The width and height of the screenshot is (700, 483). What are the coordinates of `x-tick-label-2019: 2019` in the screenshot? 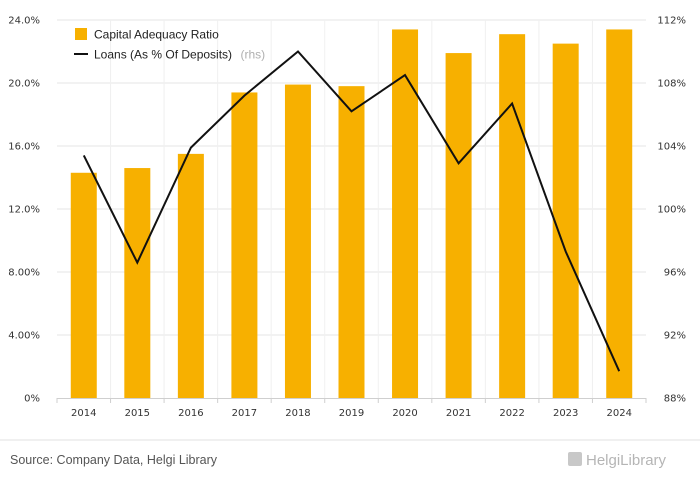 It's located at (351, 413).